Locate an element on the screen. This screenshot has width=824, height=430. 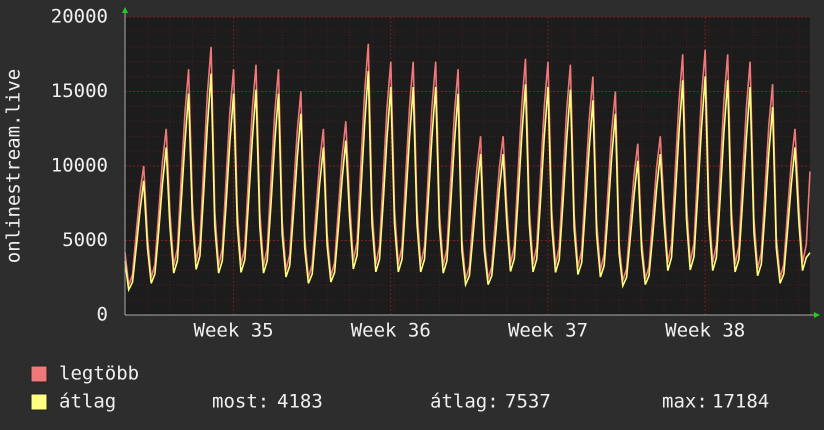
stat-label: most: is located at coordinates (240, 402).